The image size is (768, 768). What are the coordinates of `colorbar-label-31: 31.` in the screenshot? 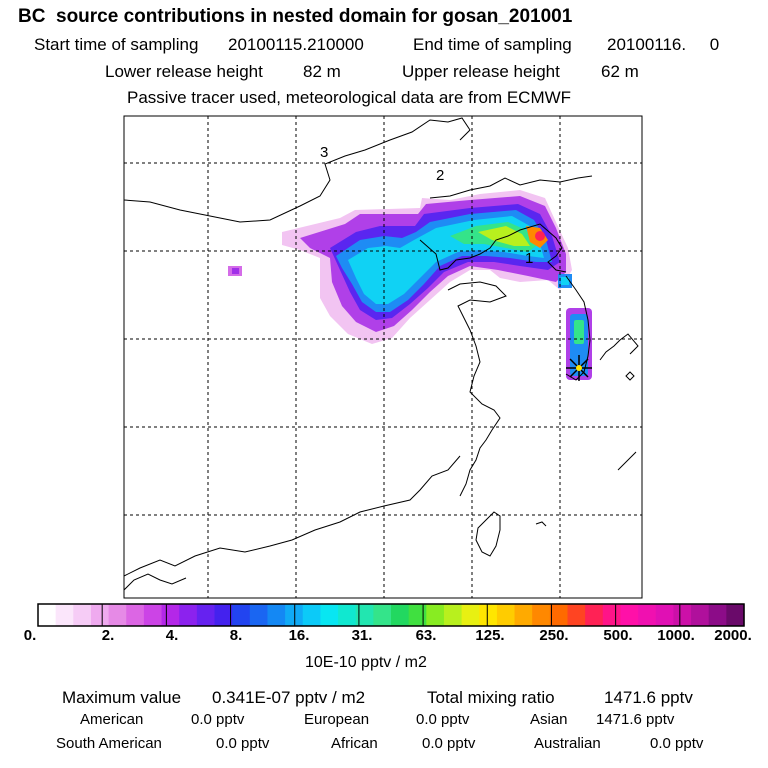 It's located at (362, 635).